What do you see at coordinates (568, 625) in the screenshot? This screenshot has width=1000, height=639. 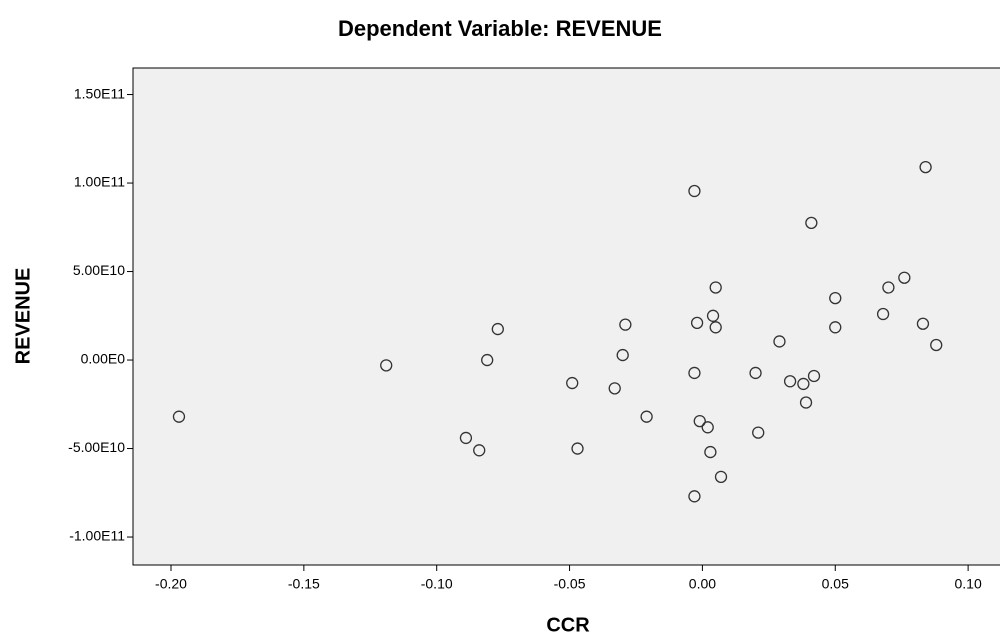 I see `x-axis-label: CCR` at bounding box center [568, 625].